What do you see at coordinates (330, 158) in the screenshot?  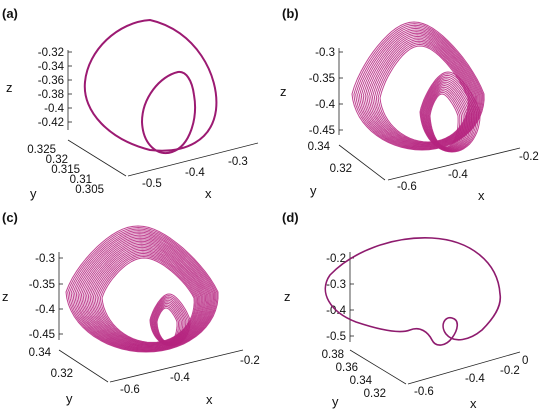 I see `y-ticks-b: 0.34 0.32` at bounding box center [330, 158].